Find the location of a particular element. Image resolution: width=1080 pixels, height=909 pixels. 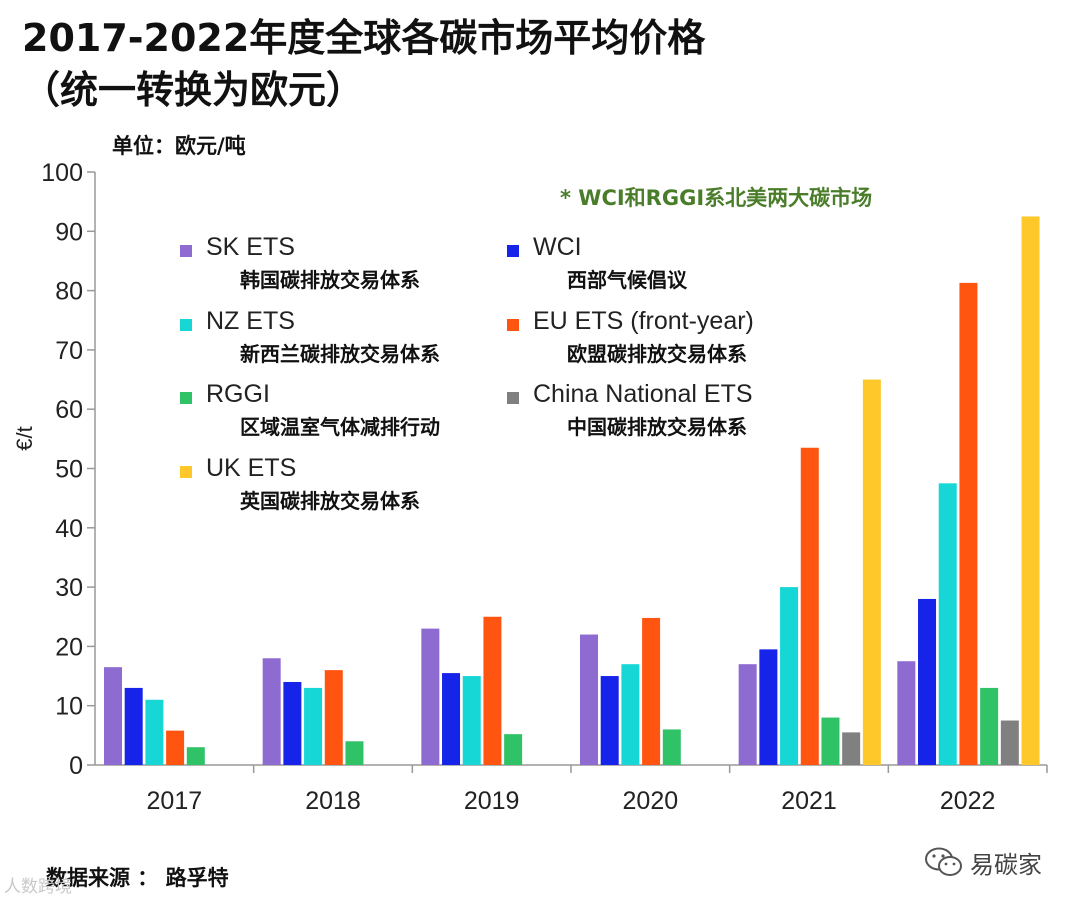

bar-rggi-2020 is located at coordinates (671, 747).